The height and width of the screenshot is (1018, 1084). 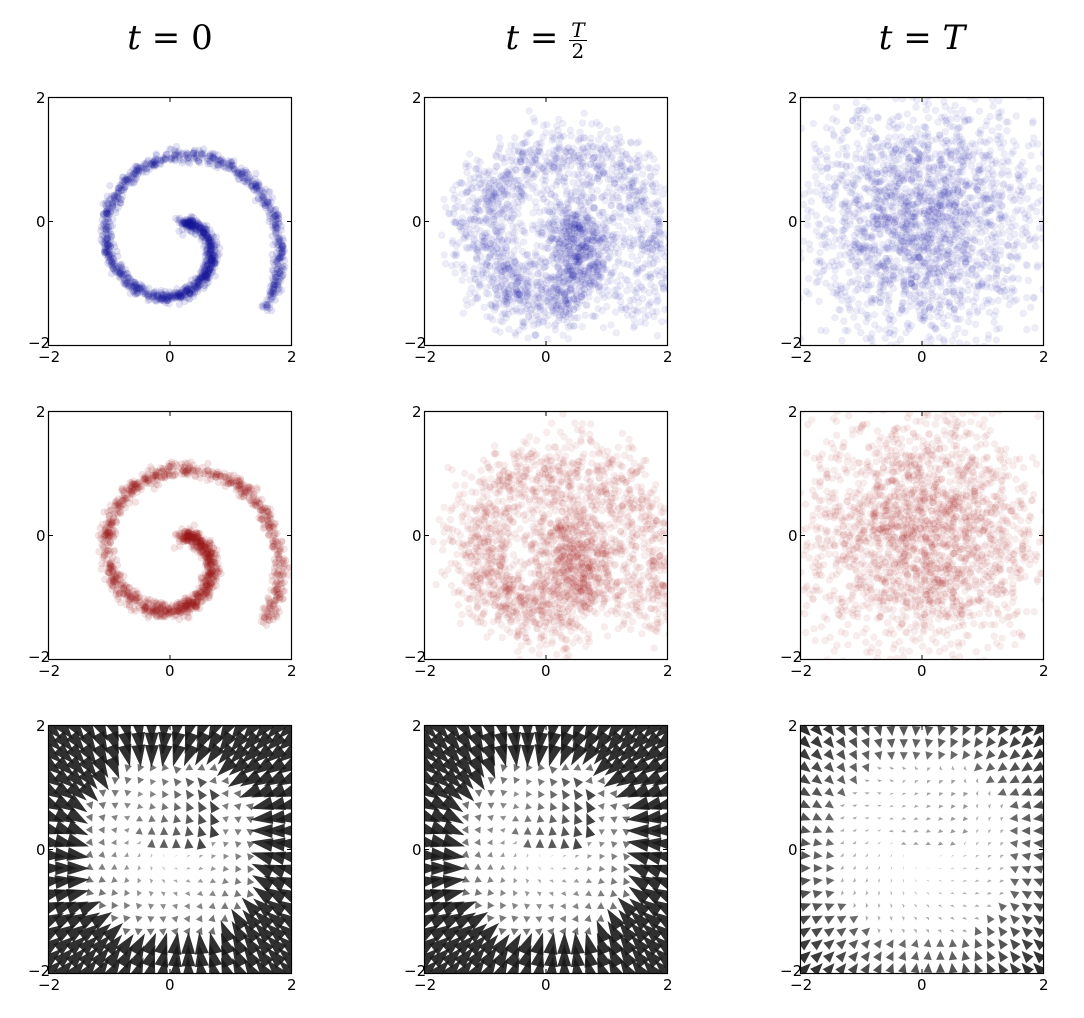 I want to click on title-rhs: T, so click(x=954, y=38).